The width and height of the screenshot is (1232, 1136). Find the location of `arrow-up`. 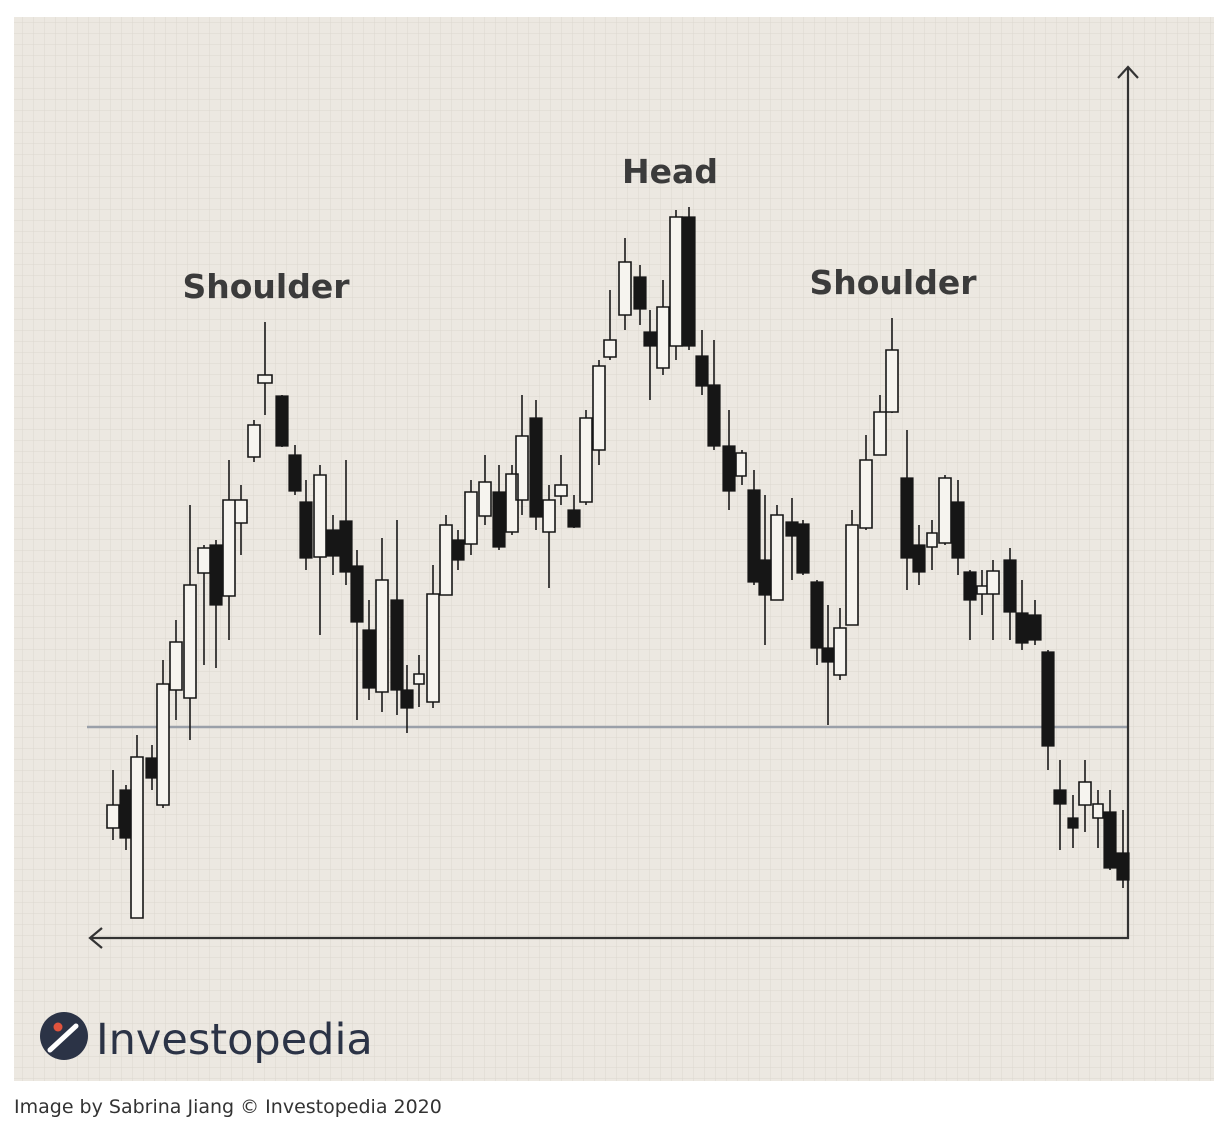

arrow-up is located at coordinates (1128, 72).